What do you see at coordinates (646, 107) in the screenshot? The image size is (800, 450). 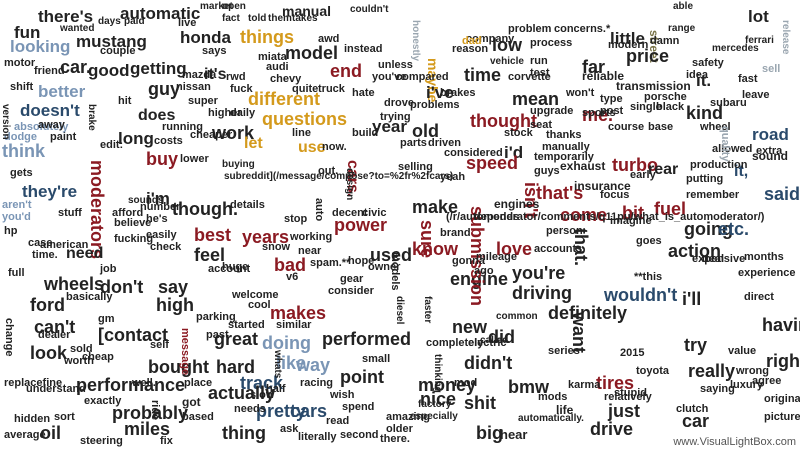 I see `cloud-word: single` at bounding box center [646, 107].